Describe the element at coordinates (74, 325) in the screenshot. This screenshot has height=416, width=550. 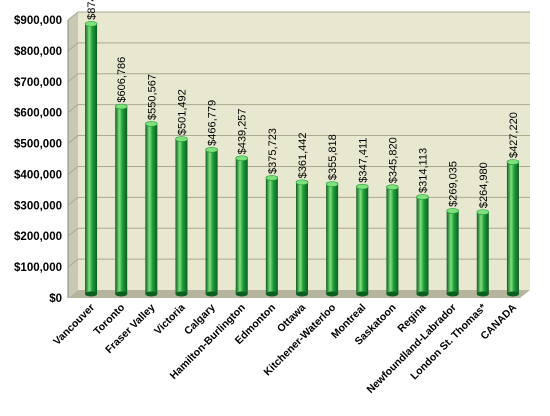
I see `x-tick-label: Vancouver` at that location.